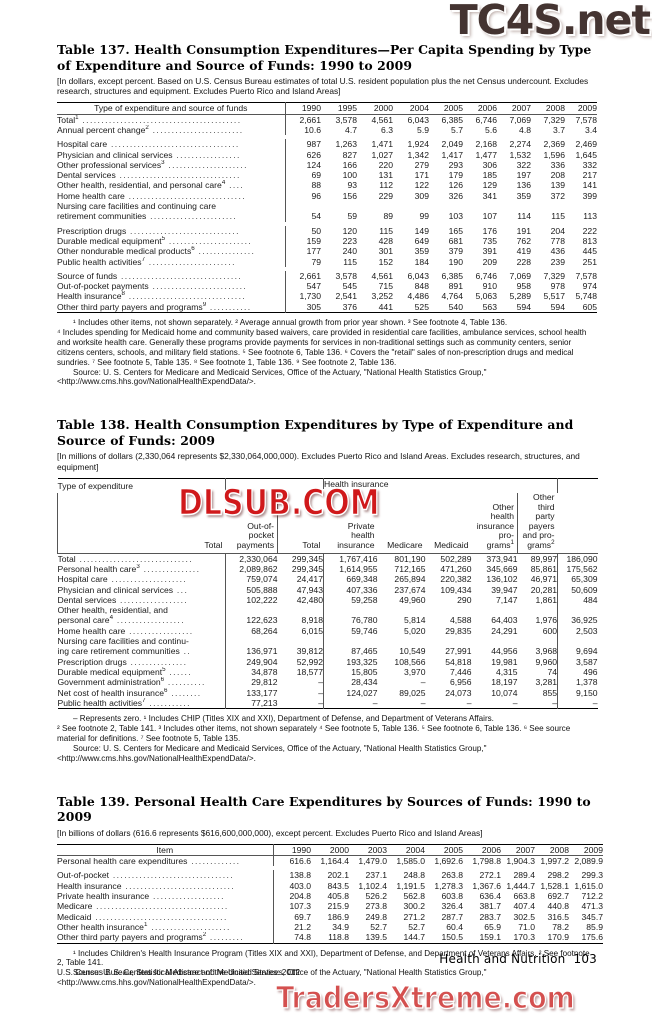 The image size is (652, 1024). I want to click on cell-value: 848, so click(421, 286).